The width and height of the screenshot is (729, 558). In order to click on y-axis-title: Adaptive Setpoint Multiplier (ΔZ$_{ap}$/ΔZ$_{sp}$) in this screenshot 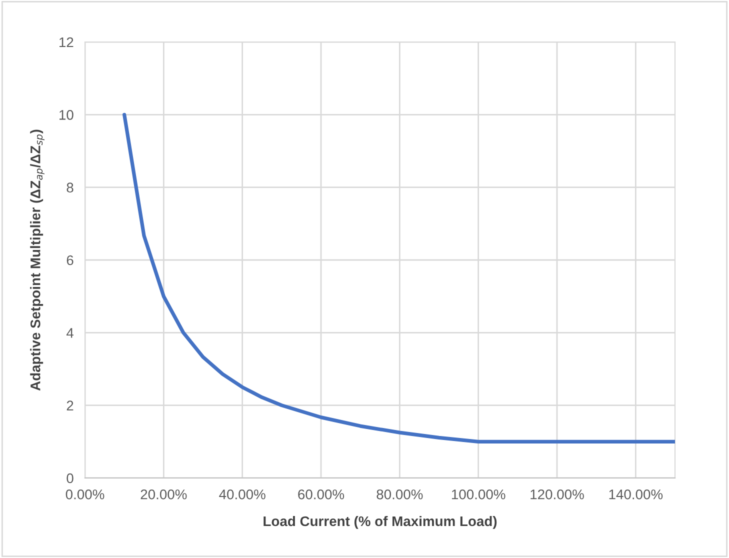, I will do `click(37, 260)`.